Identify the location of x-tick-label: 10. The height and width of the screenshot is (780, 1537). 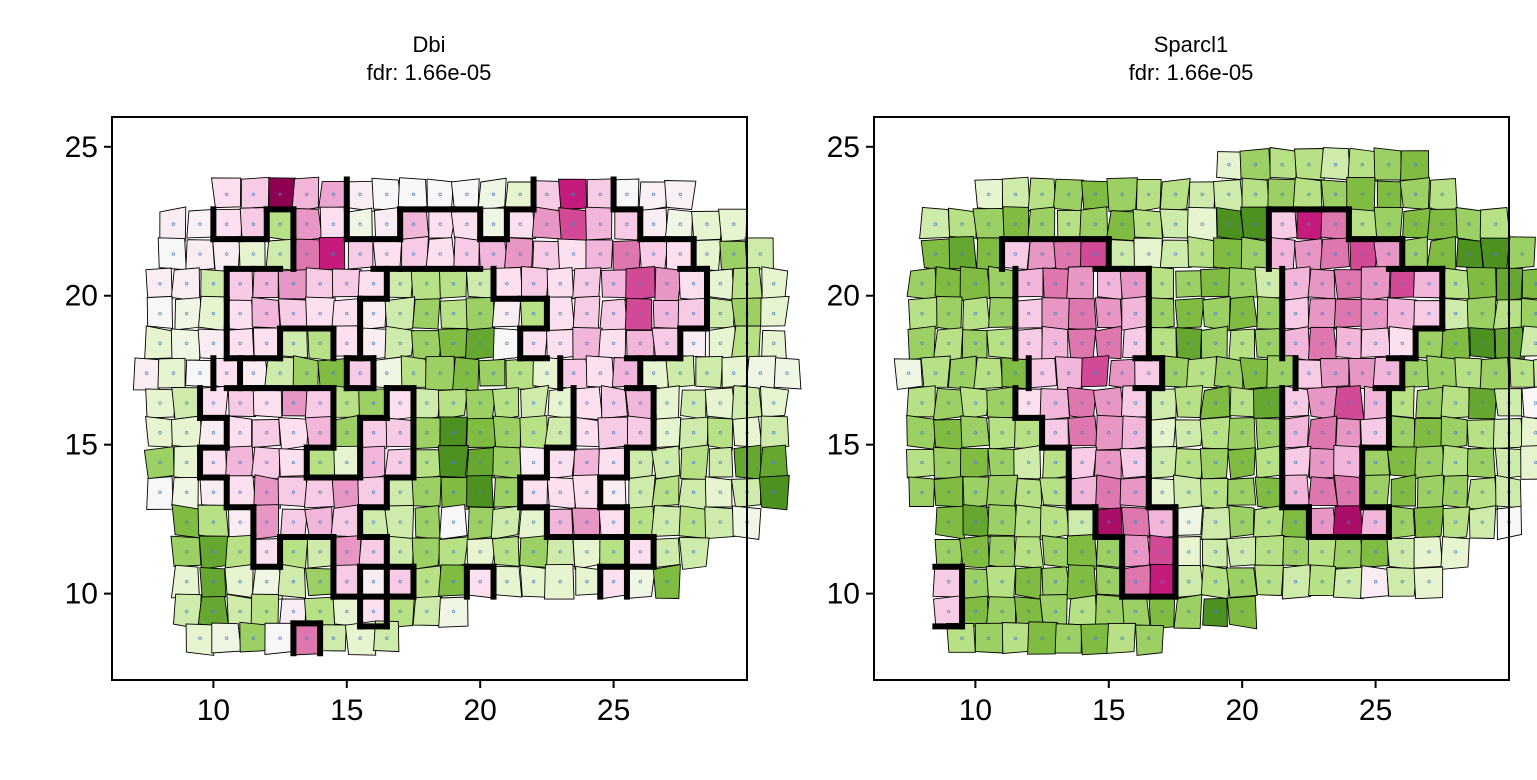
(213, 710).